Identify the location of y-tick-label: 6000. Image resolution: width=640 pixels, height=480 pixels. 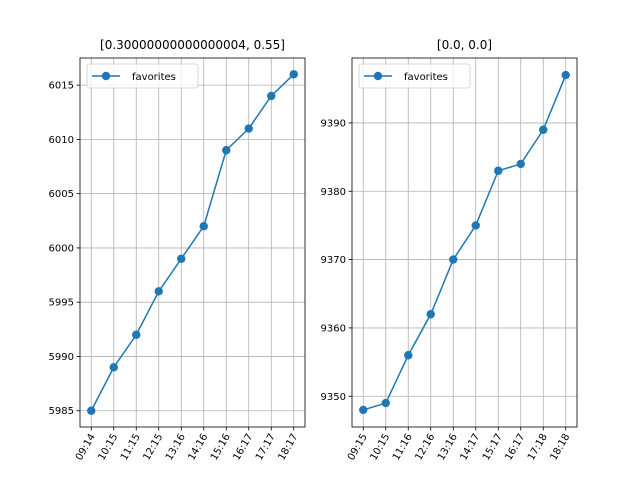
(61, 248).